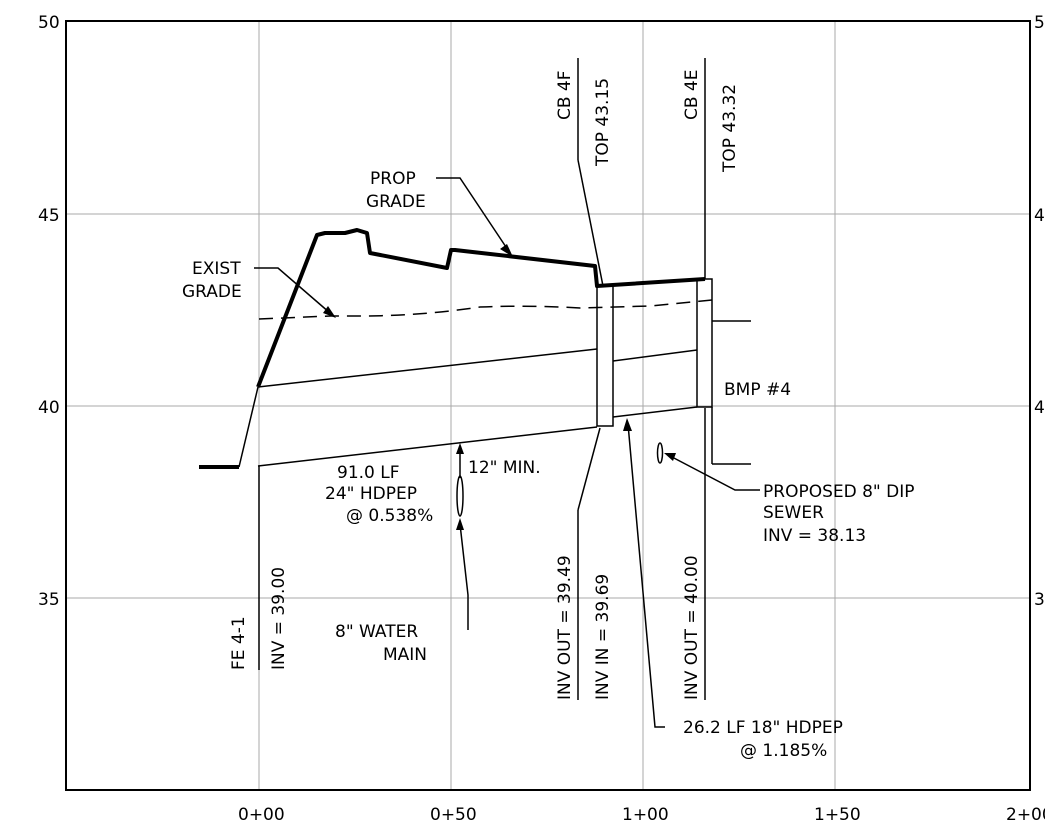  Describe the element at coordinates (603, 122) in the screenshot. I see `cb-4f-top: TOP 43.15` at that location.